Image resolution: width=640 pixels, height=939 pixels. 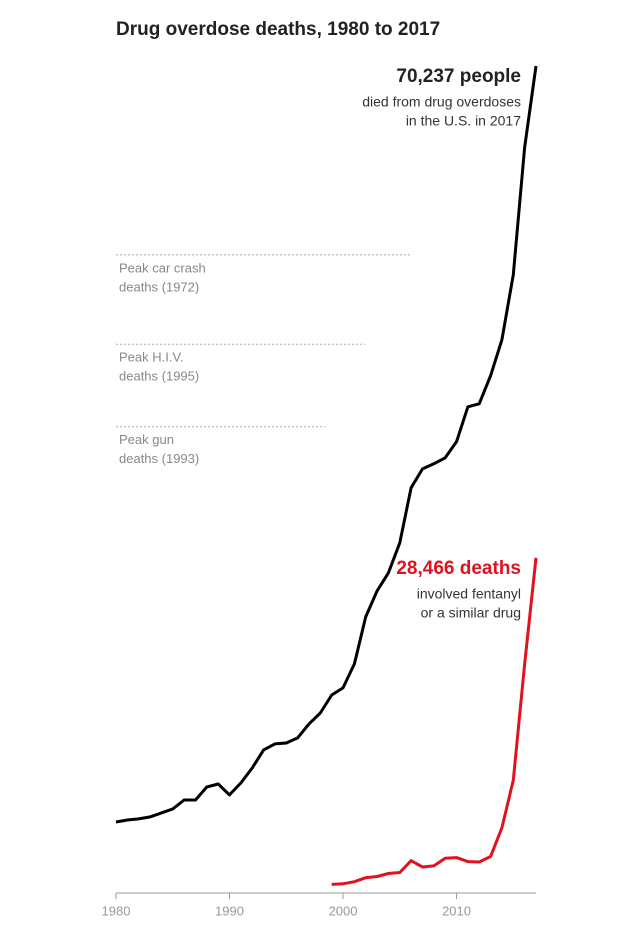 I want to click on annotation-headline: 70,237 people, so click(x=458, y=76).